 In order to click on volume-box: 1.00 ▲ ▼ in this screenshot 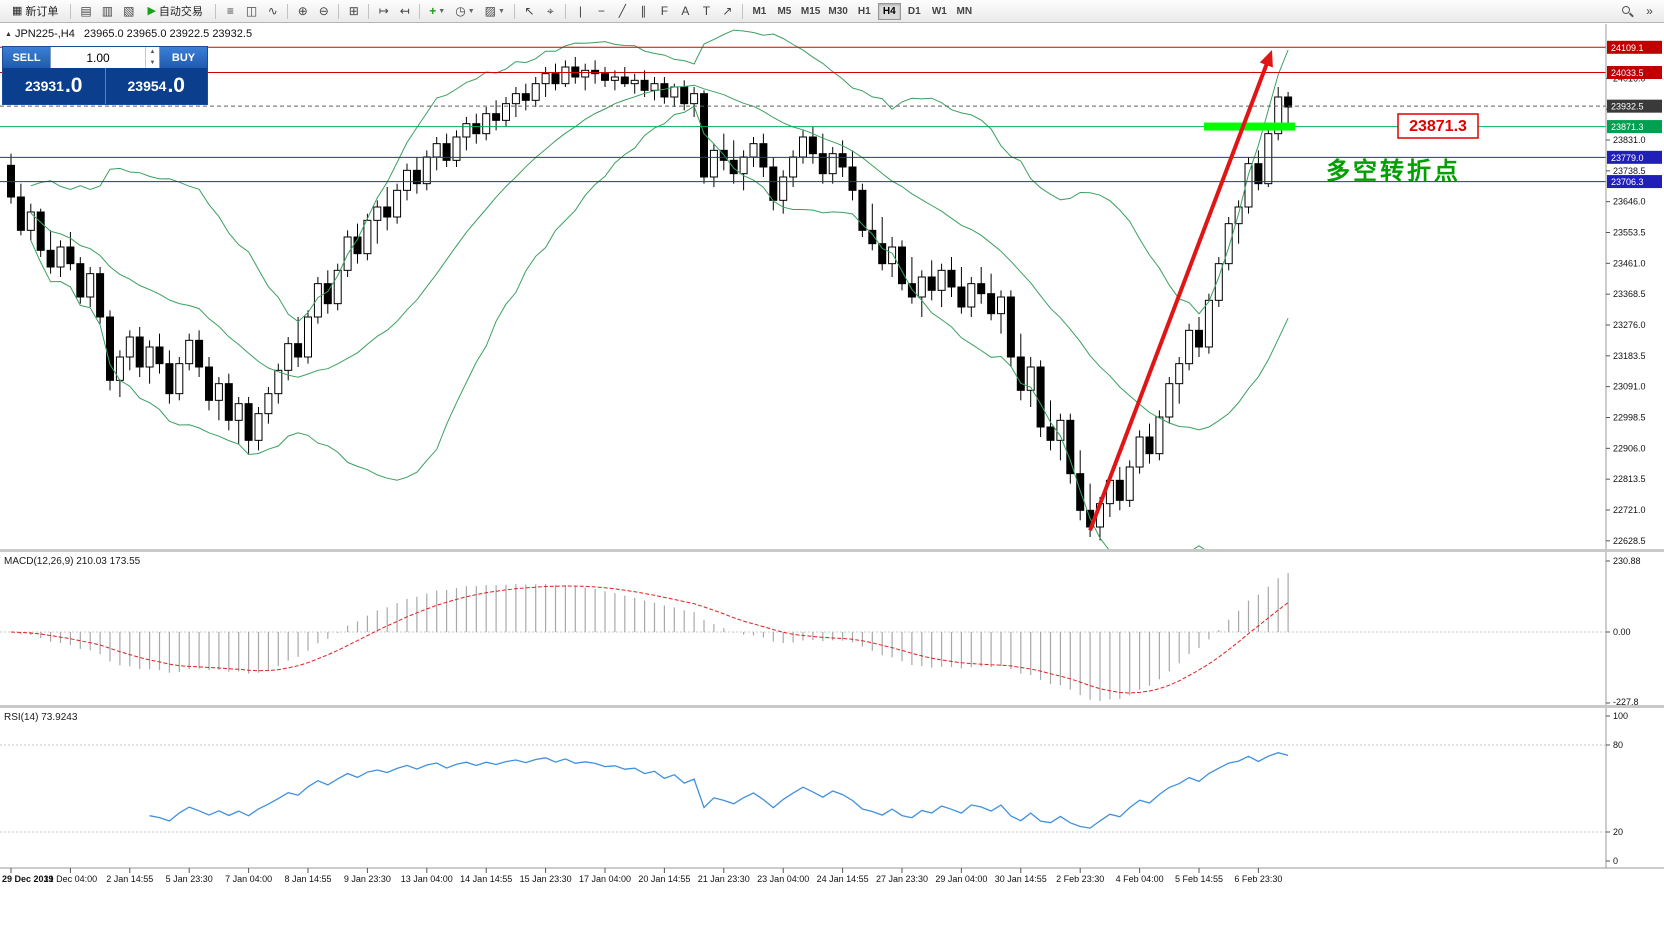, I will do `click(105, 57)`.